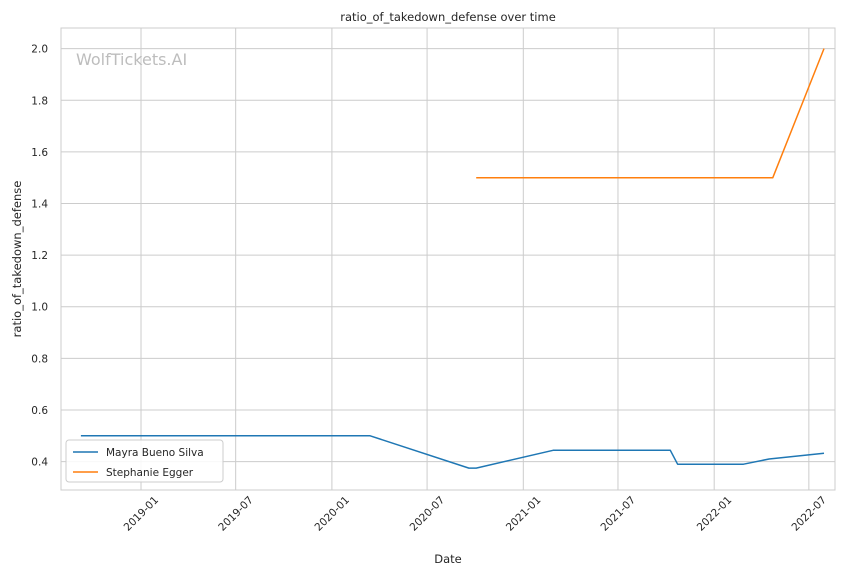 This screenshot has width=844, height=575. Describe the element at coordinates (17, 259) in the screenshot. I see `y-axis-label: ratio_of_takedown_defense` at that location.